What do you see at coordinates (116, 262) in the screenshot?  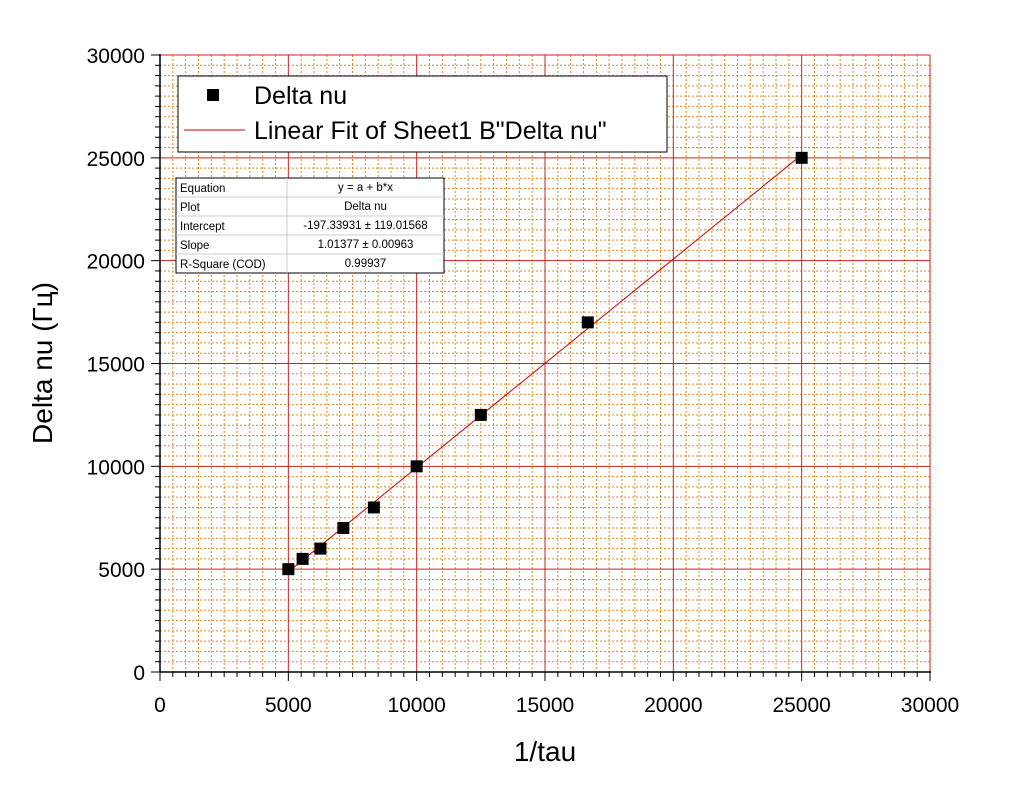 I see `y-tick-label: 20000` at bounding box center [116, 262].